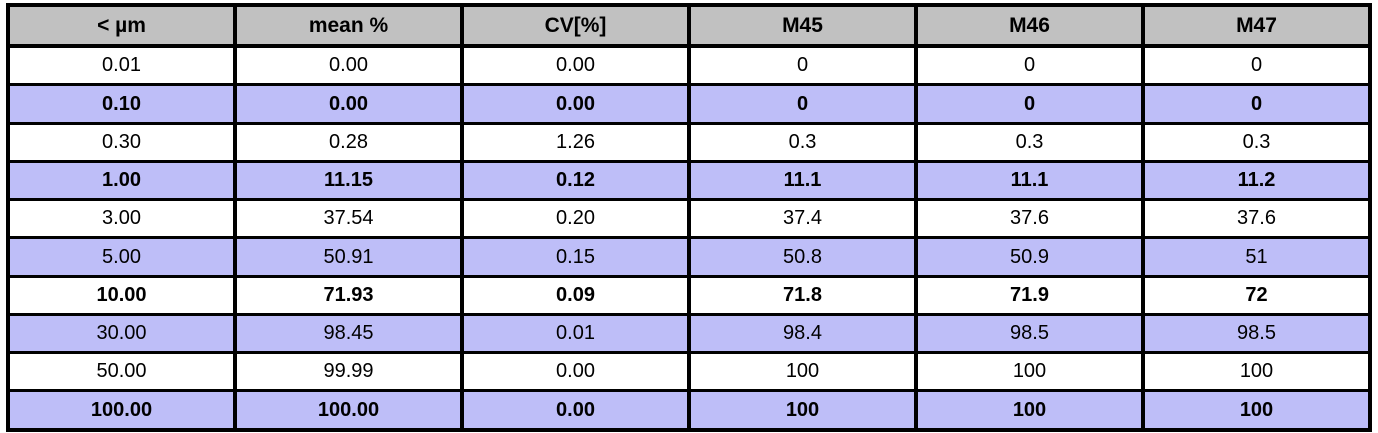 The height and width of the screenshot is (433, 1378). Describe the element at coordinates (802, 219) in the screenshot. I see `cell: 37.4` at that location.